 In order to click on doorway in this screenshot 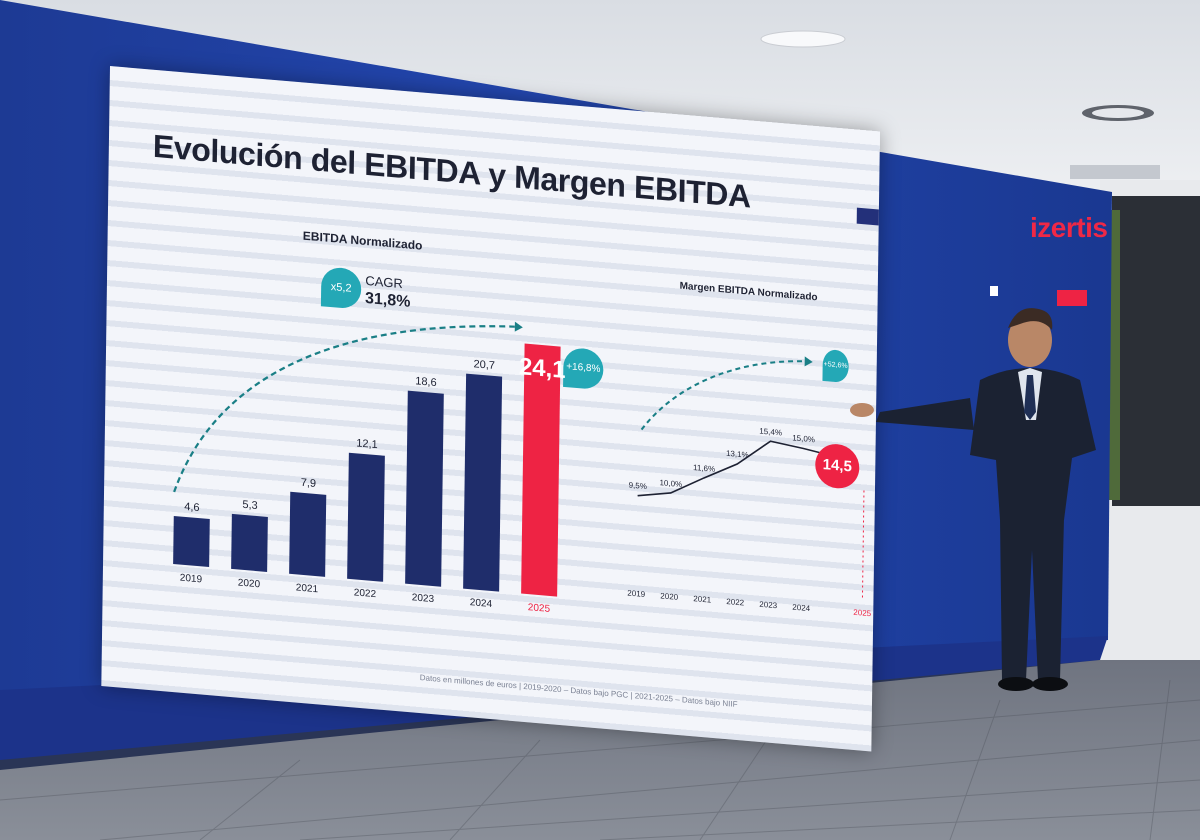, I will do `click(1156, 351)`.